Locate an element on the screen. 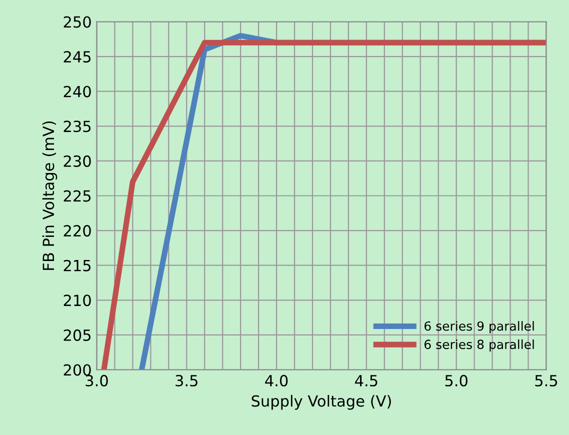 The width and height of the screenshot is (569, 435). y-tick-label: 205 is located at coordinates (77, 335).